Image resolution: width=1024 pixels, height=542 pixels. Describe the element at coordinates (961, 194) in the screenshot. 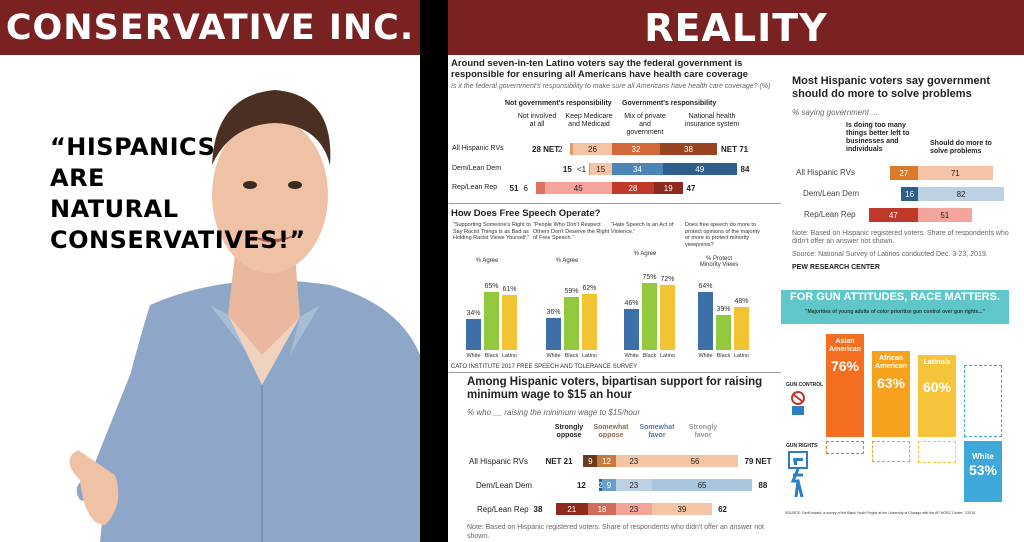

I see `bar-do-more: 82` at that location.